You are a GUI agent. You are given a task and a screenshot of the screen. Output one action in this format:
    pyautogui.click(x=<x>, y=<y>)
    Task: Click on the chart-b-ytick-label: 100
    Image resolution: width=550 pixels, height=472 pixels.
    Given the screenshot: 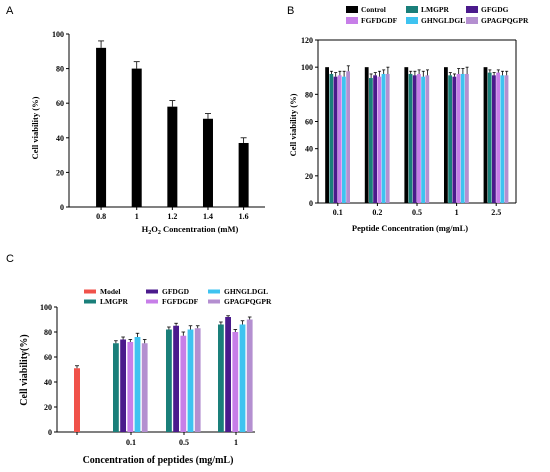 What is the action you would take?
    pyautogui.click(x=307, y=67)
    